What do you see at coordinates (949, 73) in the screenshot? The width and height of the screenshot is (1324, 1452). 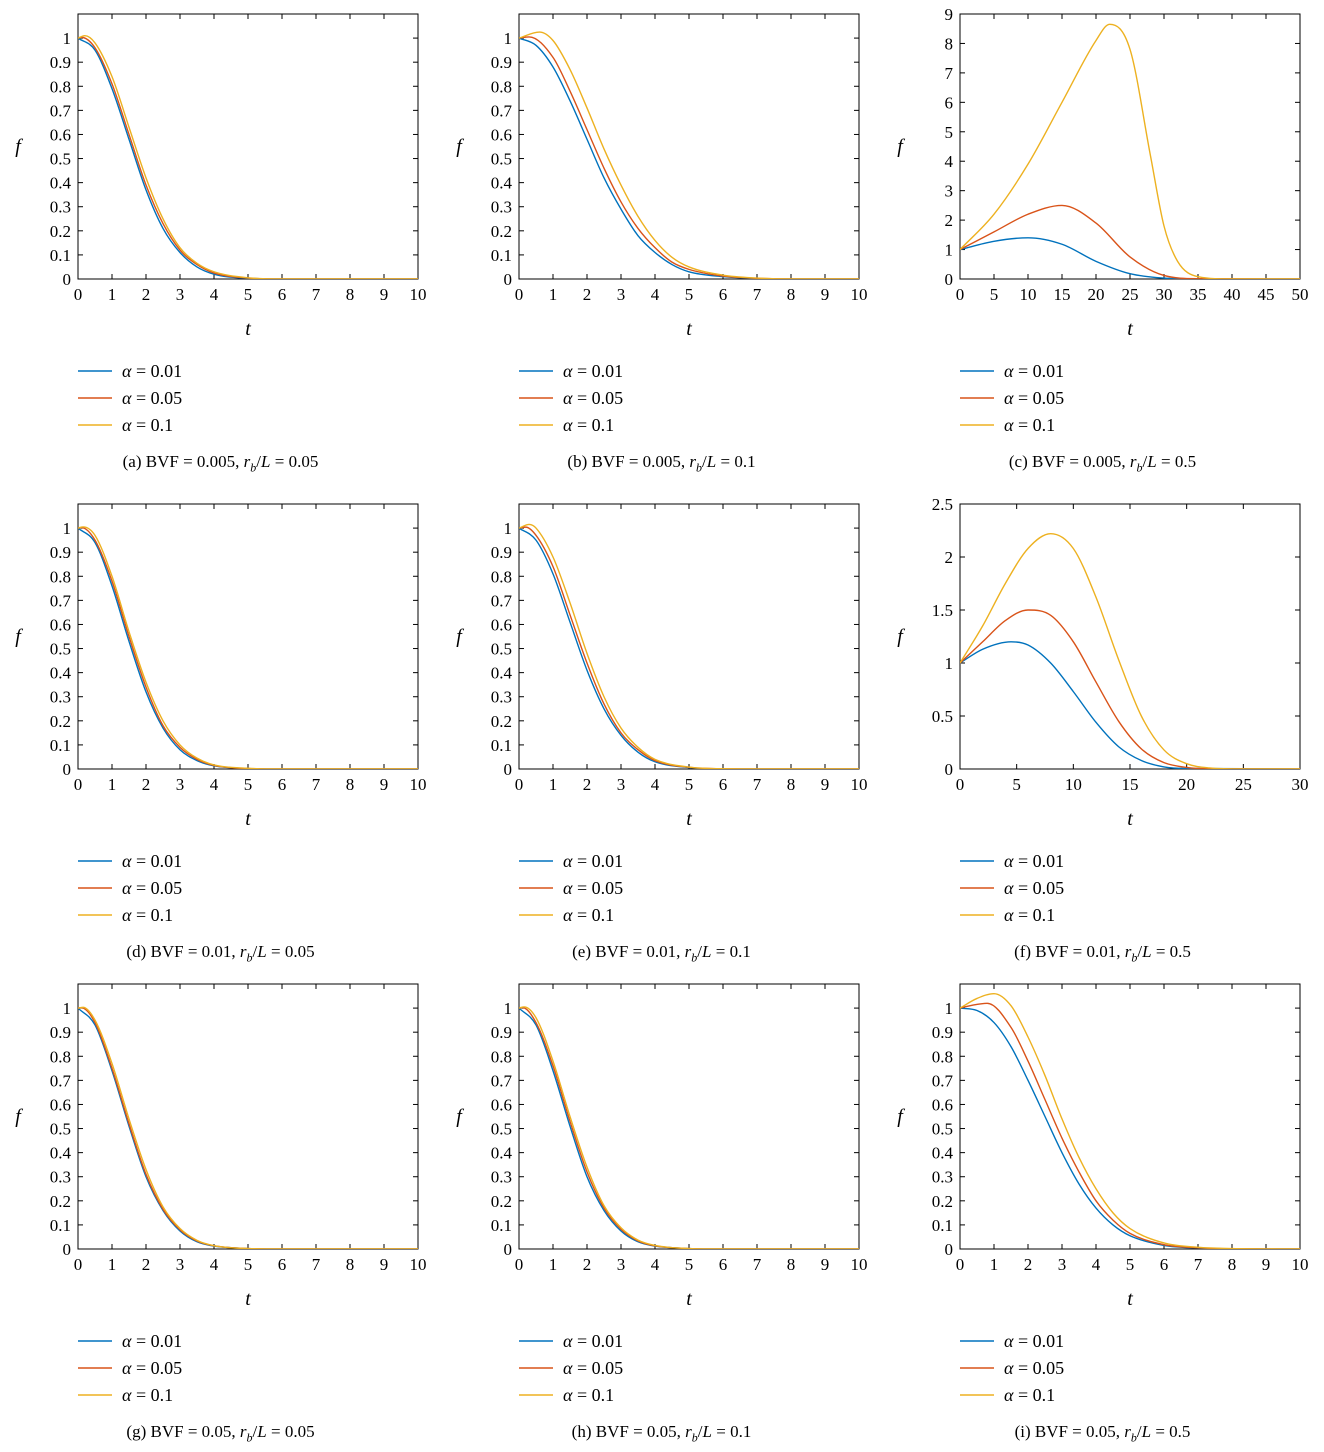 I see `y-tick-label: 7` at bounding box center [949, 73].